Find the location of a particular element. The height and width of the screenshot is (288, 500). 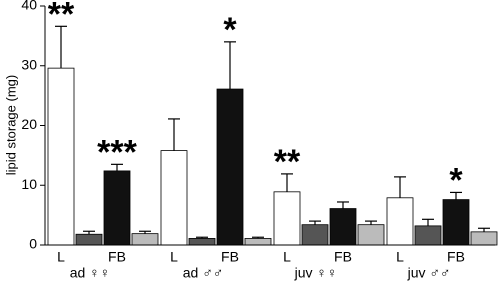

x-tick-label: ad ♂♂ is located at coordinates (203, 273).